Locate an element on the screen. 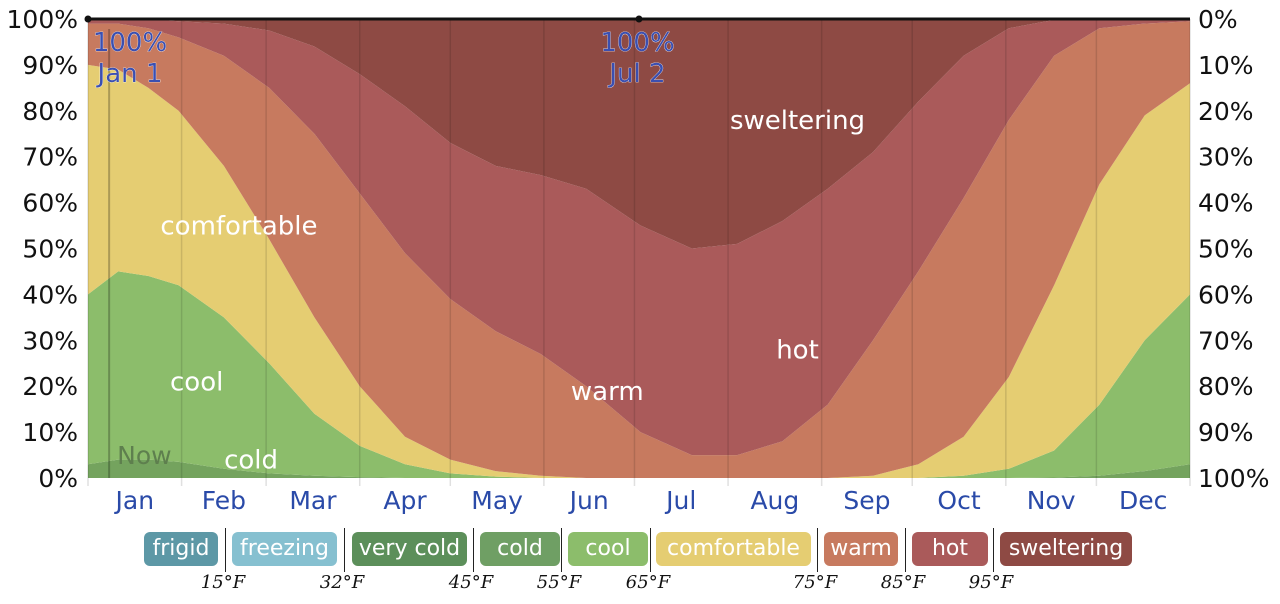 This screenshot has height=604, width=1280. y-tick-left: 100% is located at coordinates (42, 19).